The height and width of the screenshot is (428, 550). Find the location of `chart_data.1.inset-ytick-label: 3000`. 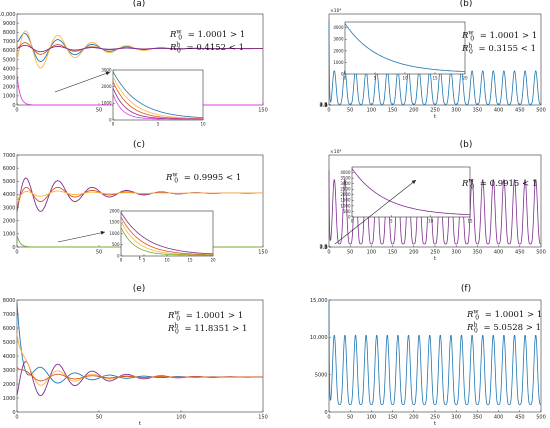

chart_data.1.inset-ytick-label: 3000 is located at coordinates (338, 39).